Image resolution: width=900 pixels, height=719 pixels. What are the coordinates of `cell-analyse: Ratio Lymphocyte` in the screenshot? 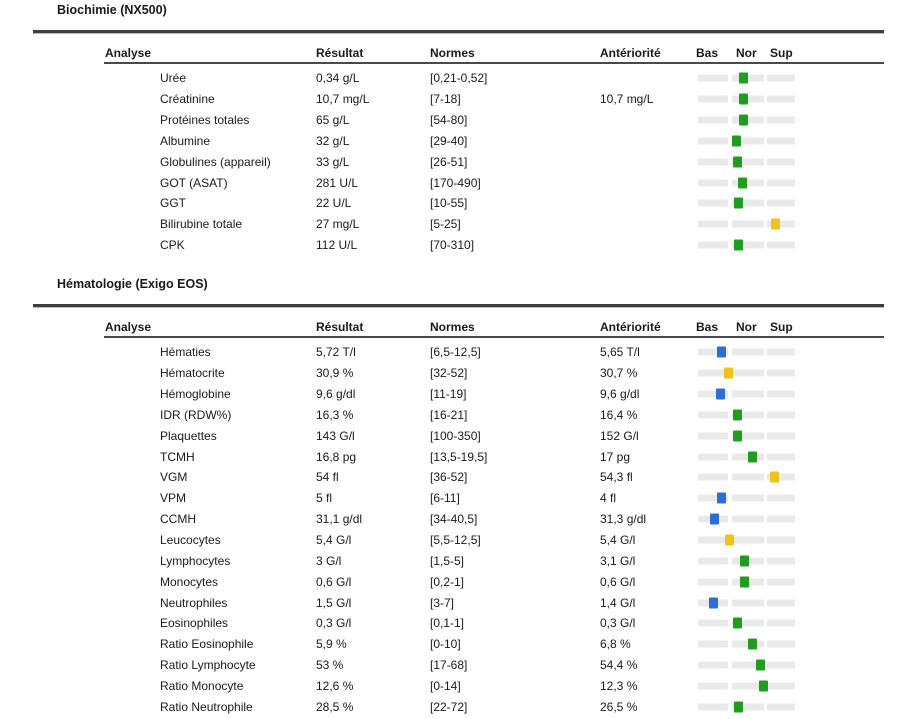 It's located at (208, 665).